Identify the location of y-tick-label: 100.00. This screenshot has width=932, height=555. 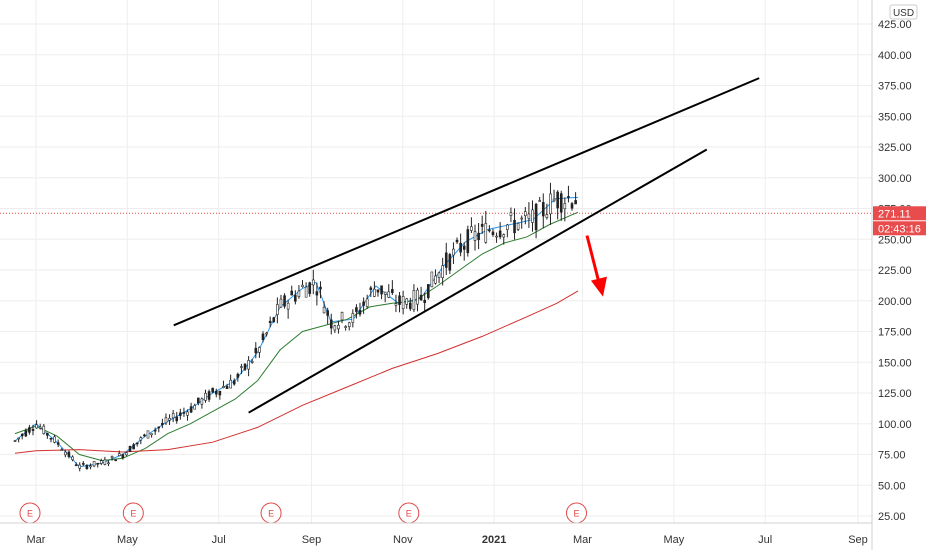
(895, 425).